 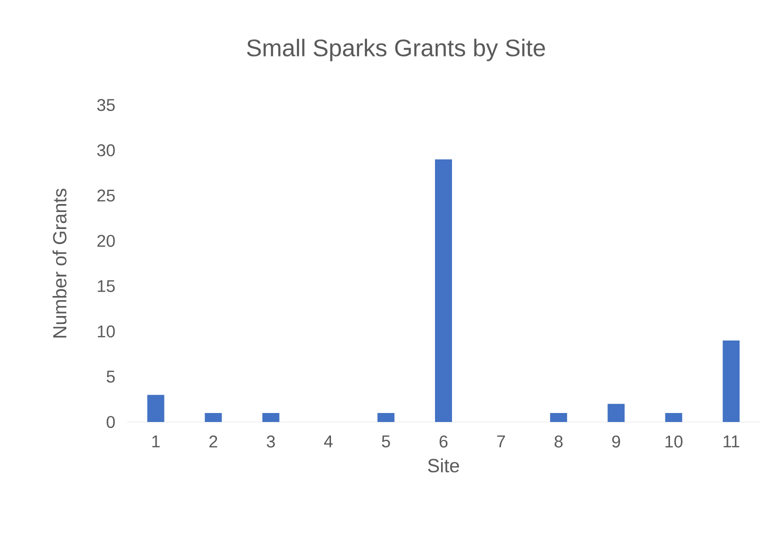 What do you see at coordinates (328, 442) in the screenshot?
I see `x-tick-label: 4` at bounding box center [328, 442].